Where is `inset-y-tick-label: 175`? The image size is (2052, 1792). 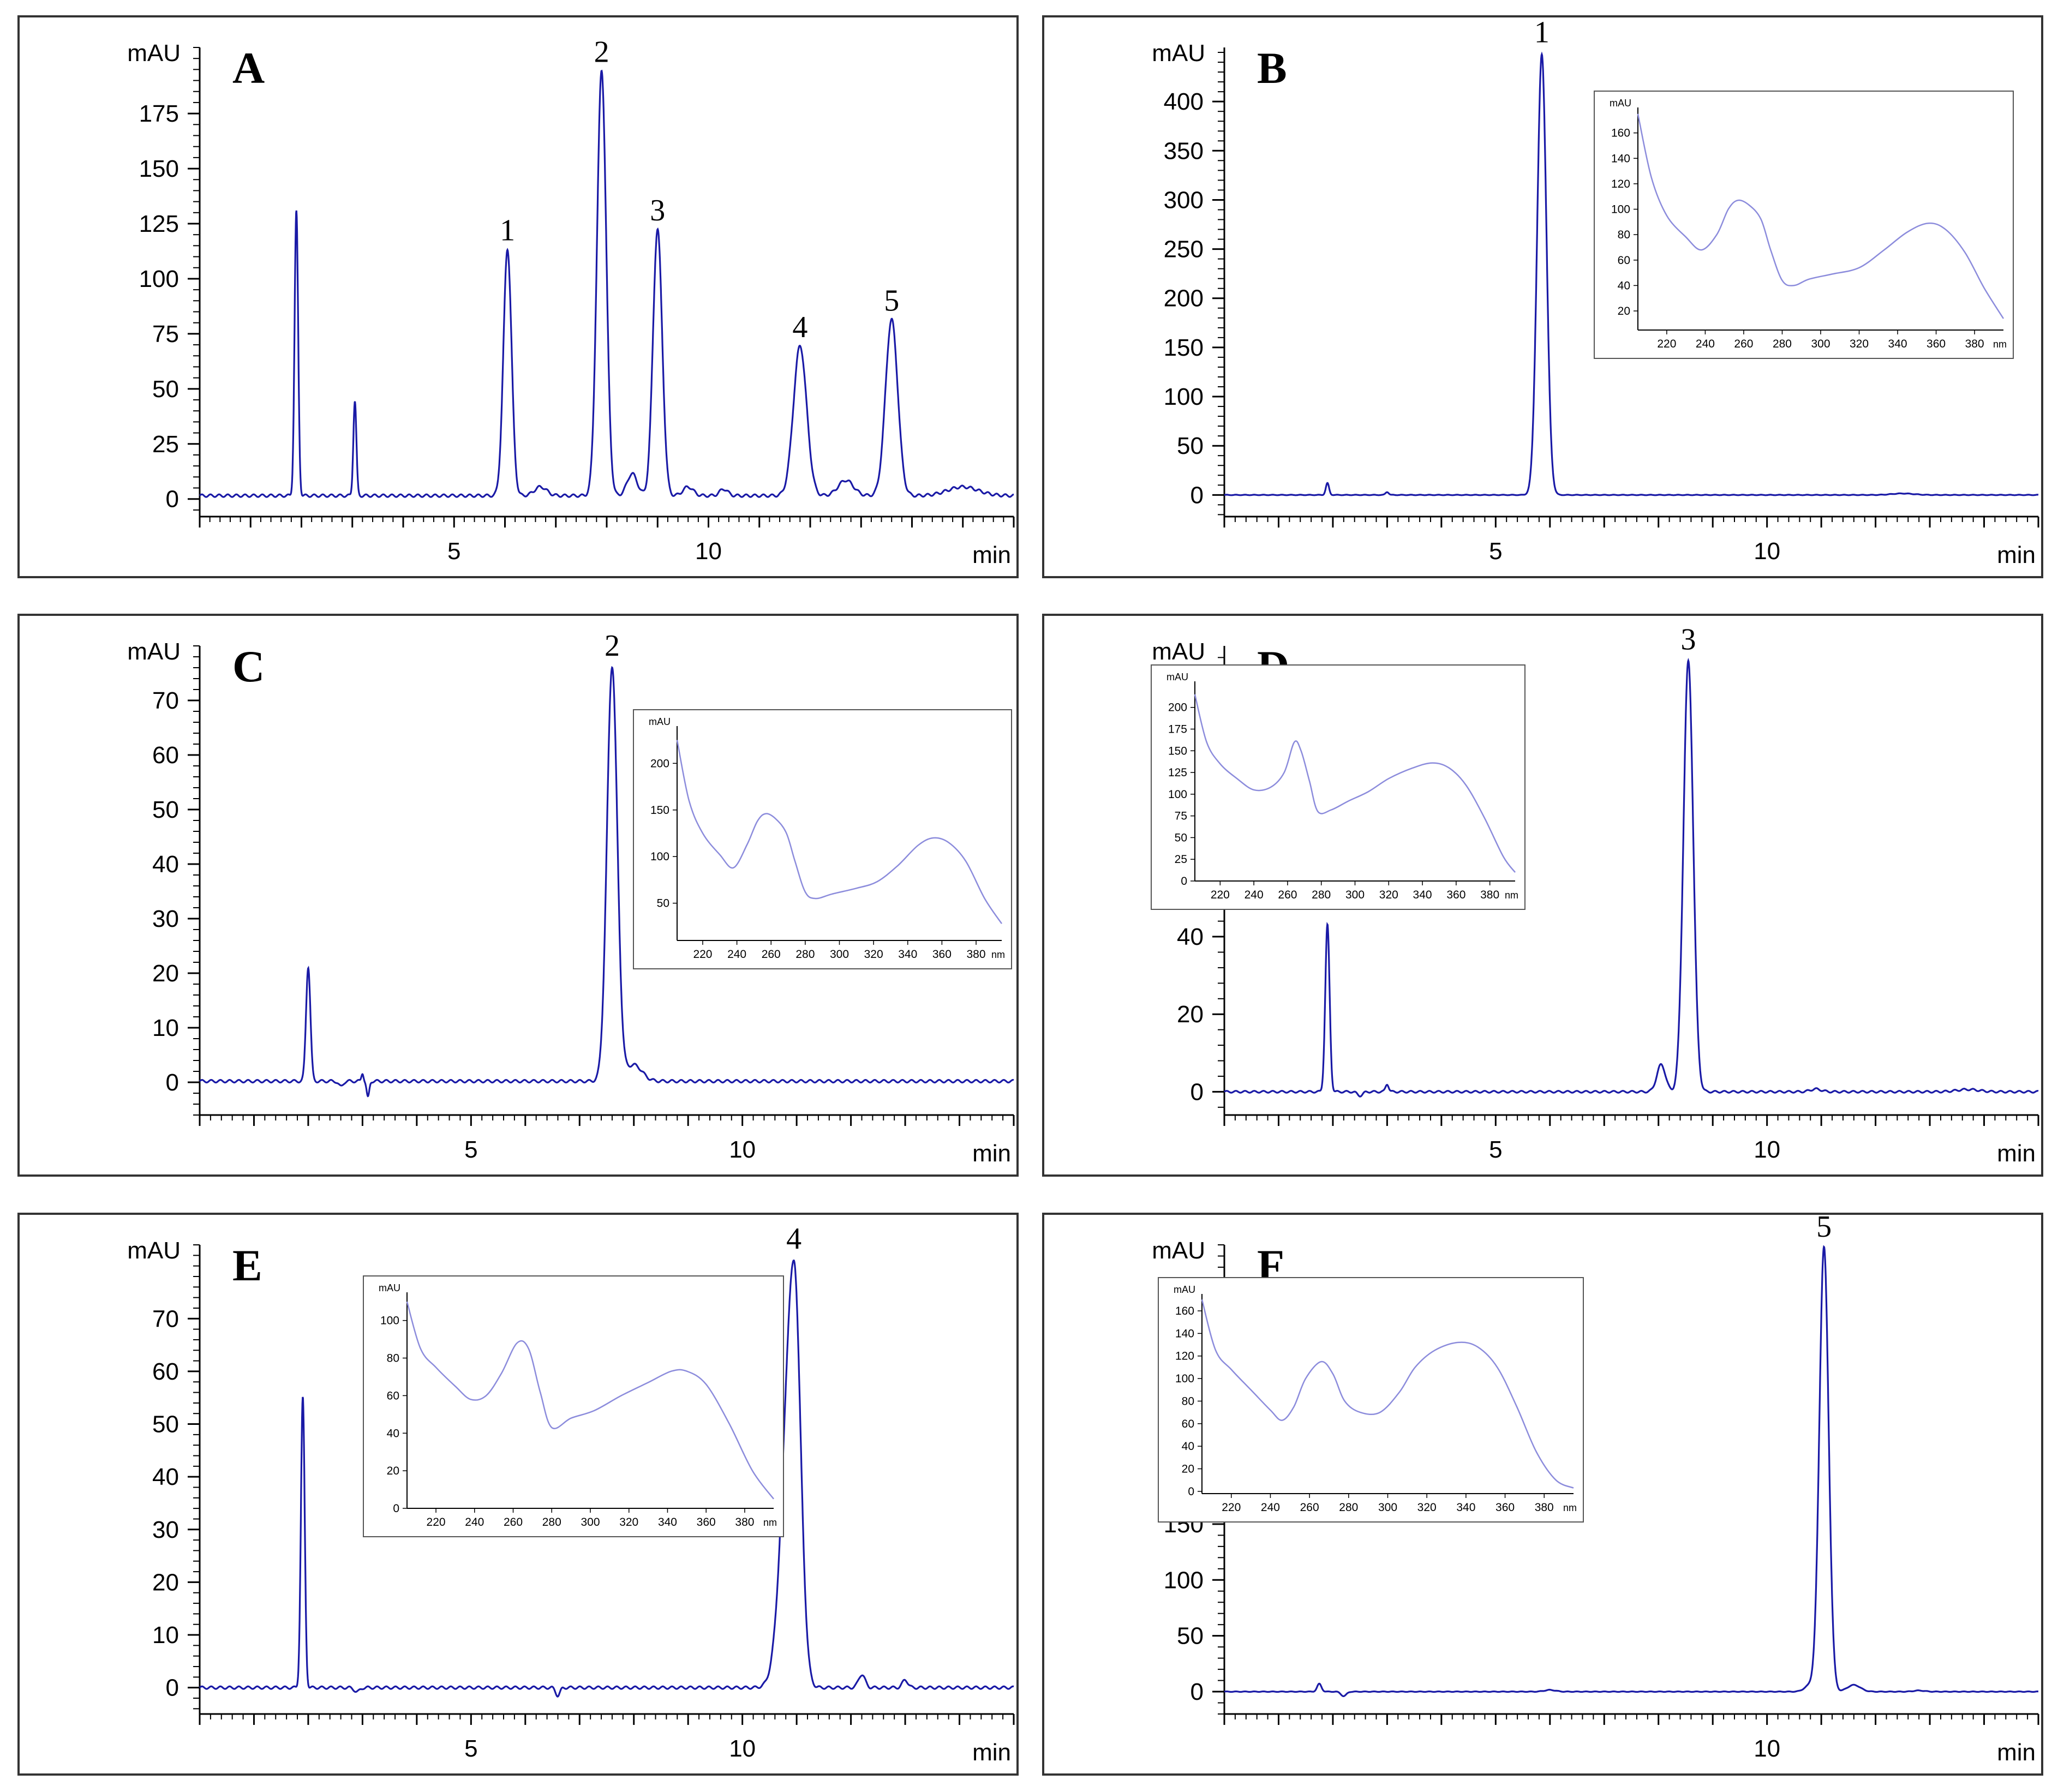
inset-y-tick-label: 175 is located at coordinates (1177, 729).